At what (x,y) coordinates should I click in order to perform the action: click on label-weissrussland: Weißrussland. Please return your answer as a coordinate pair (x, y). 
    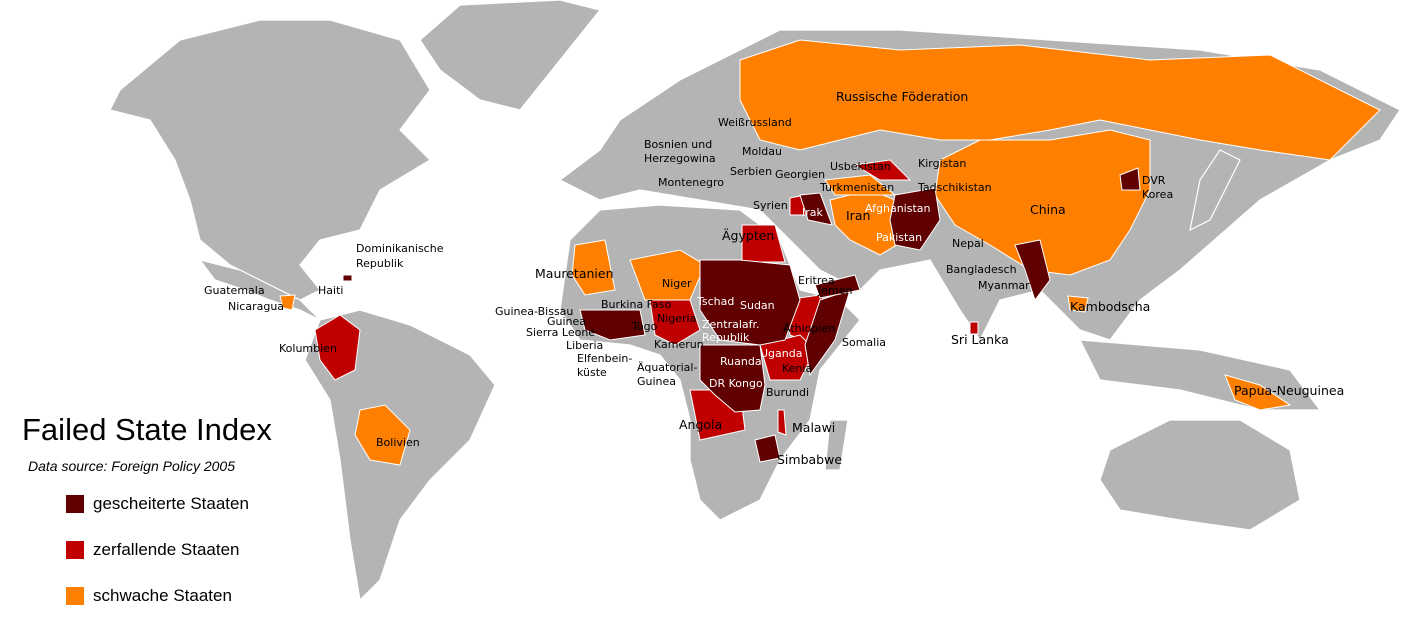
    Looking at the image, I should click on (755, 122).